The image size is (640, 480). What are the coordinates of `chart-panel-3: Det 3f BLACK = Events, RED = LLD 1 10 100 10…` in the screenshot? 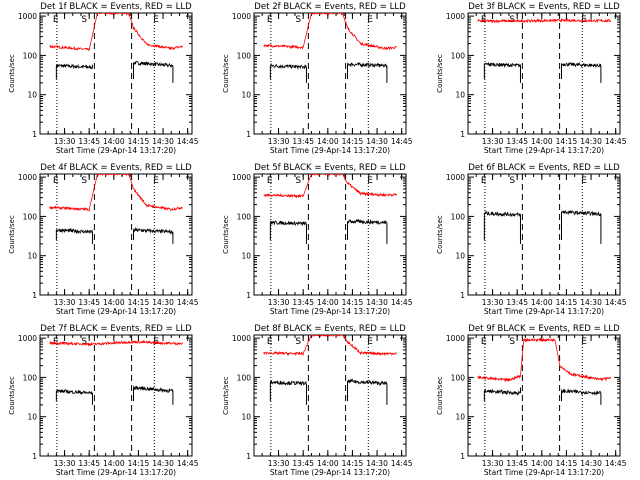 It's located at (531, 78).